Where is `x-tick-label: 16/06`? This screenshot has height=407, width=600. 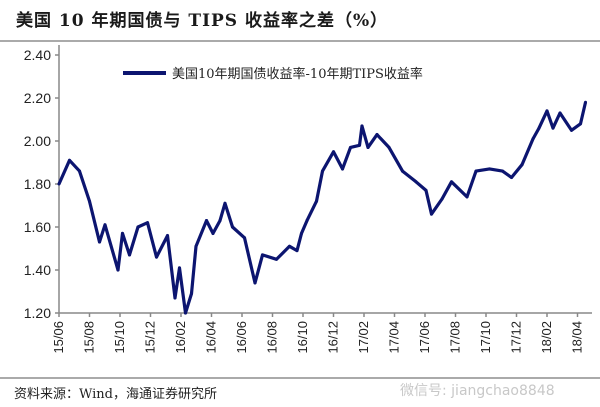 x-tick-label: 16/06 is located at coordinates (241, 337).